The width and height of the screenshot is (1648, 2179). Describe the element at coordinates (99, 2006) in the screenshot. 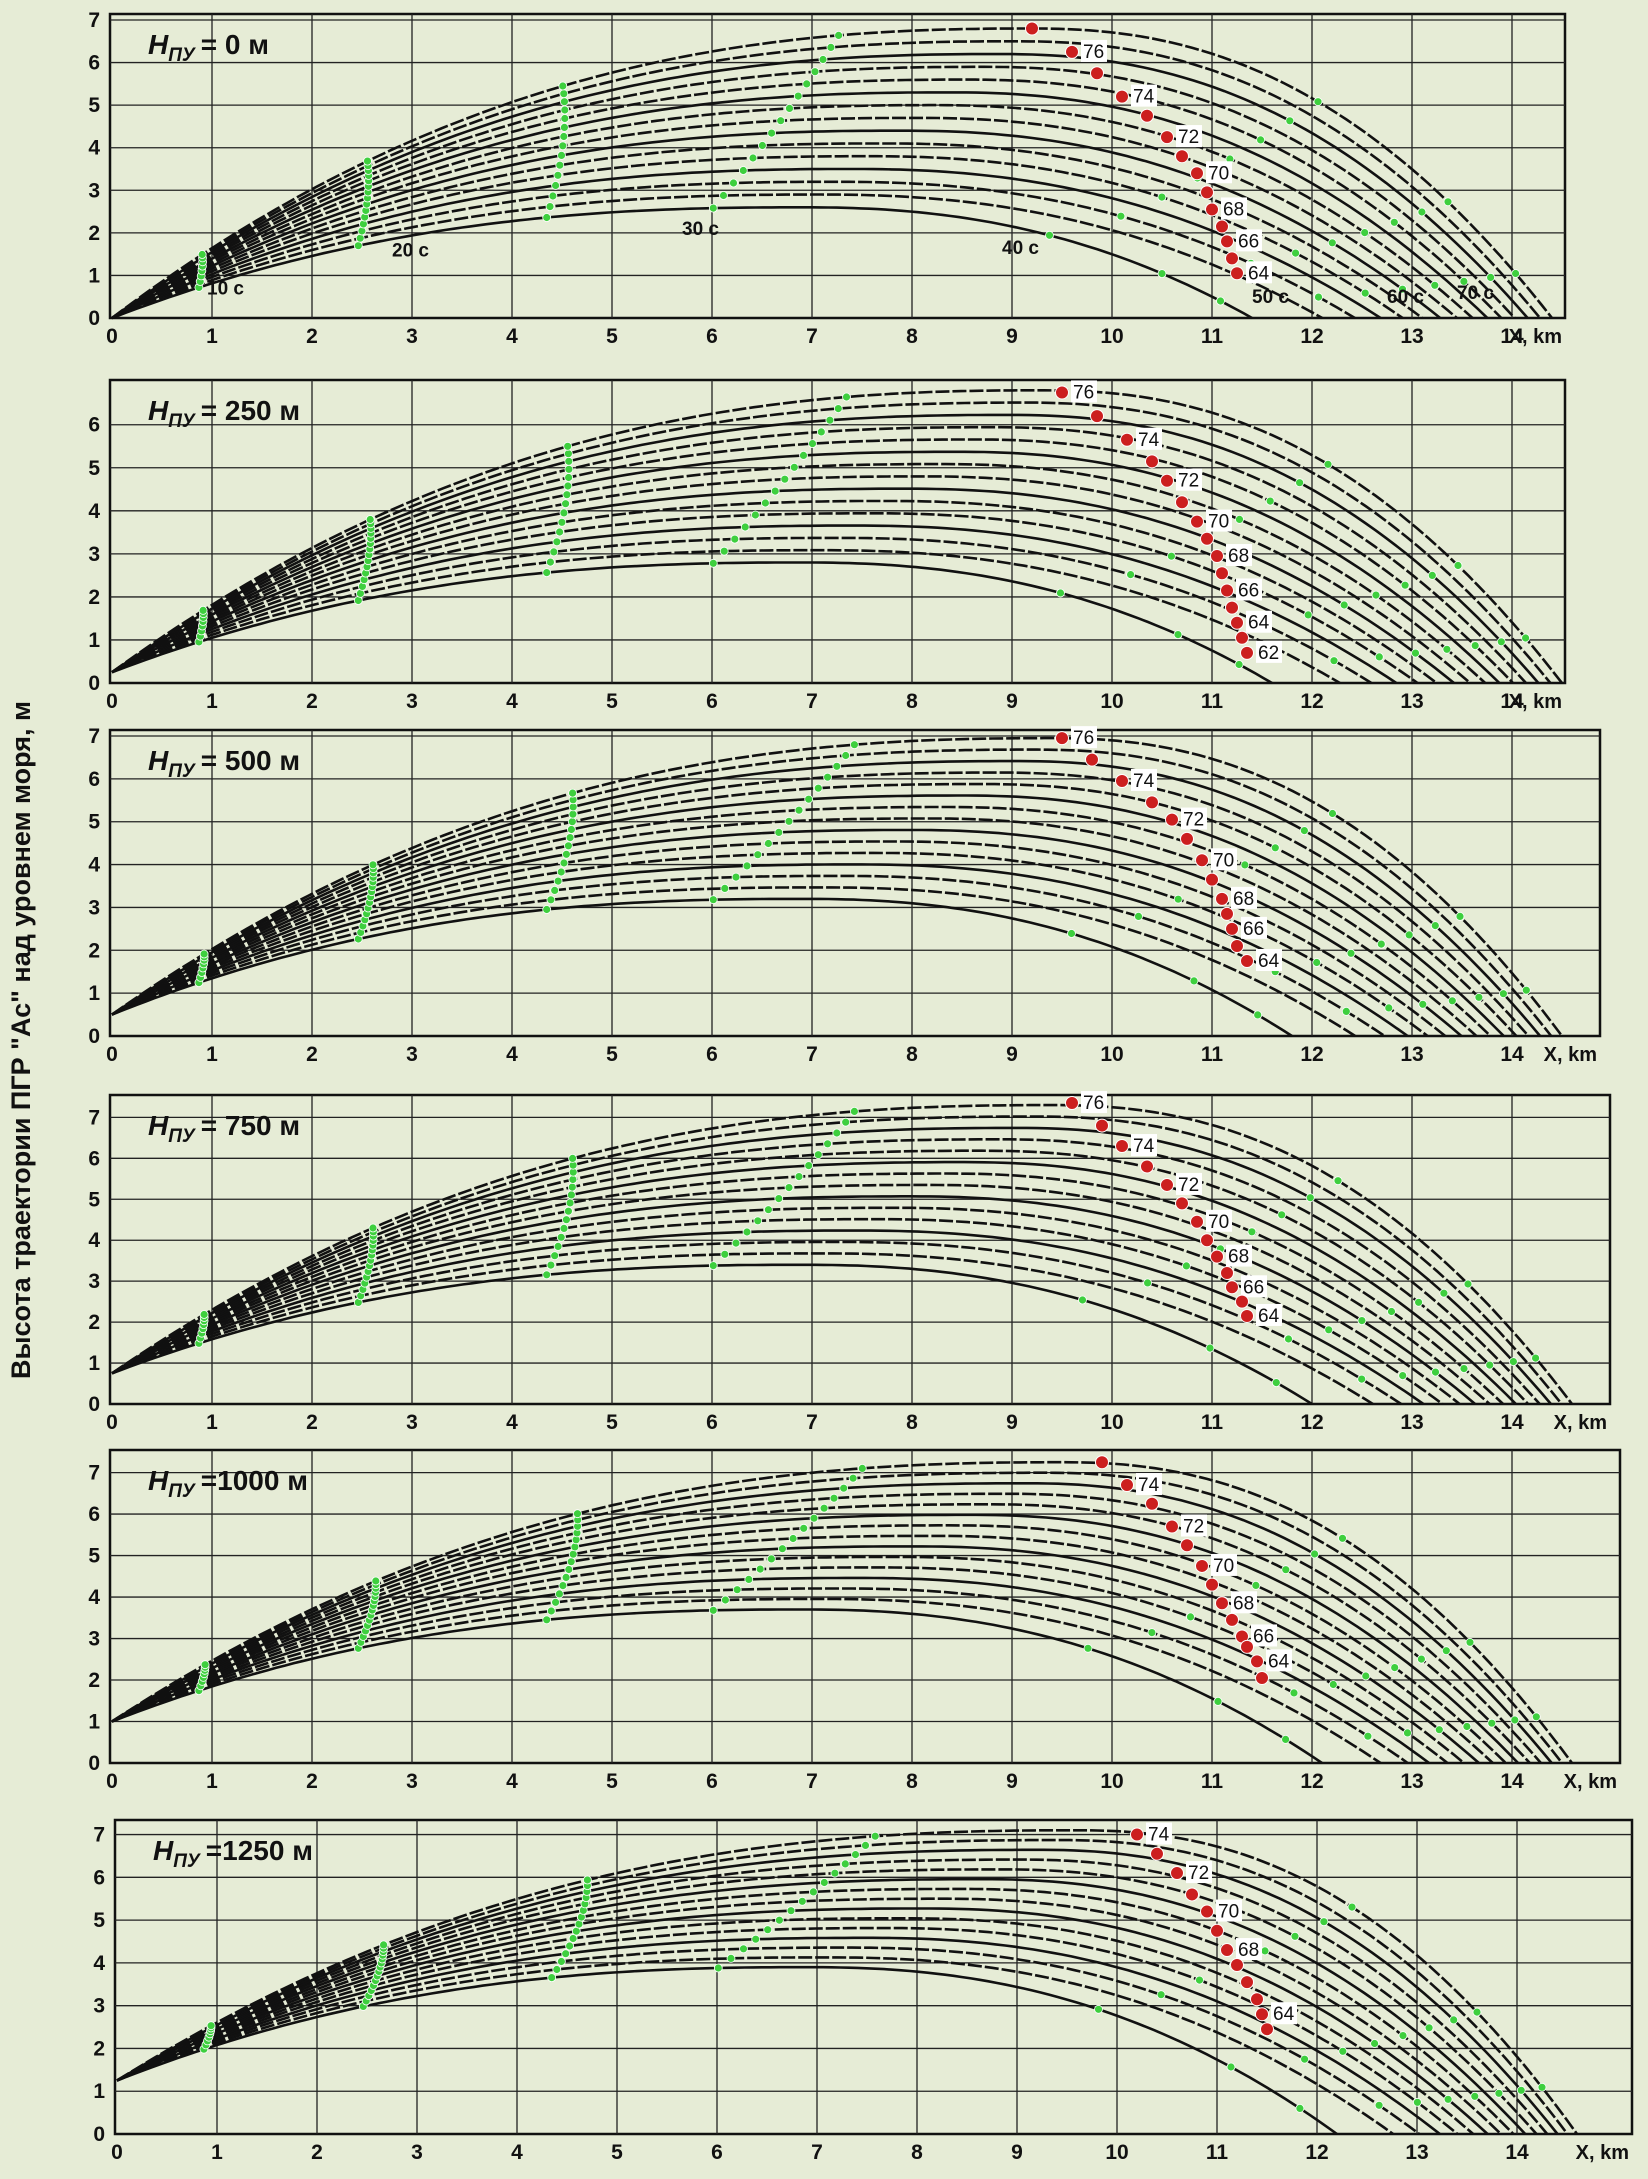

I see `y-tick-label: 3` at that location.